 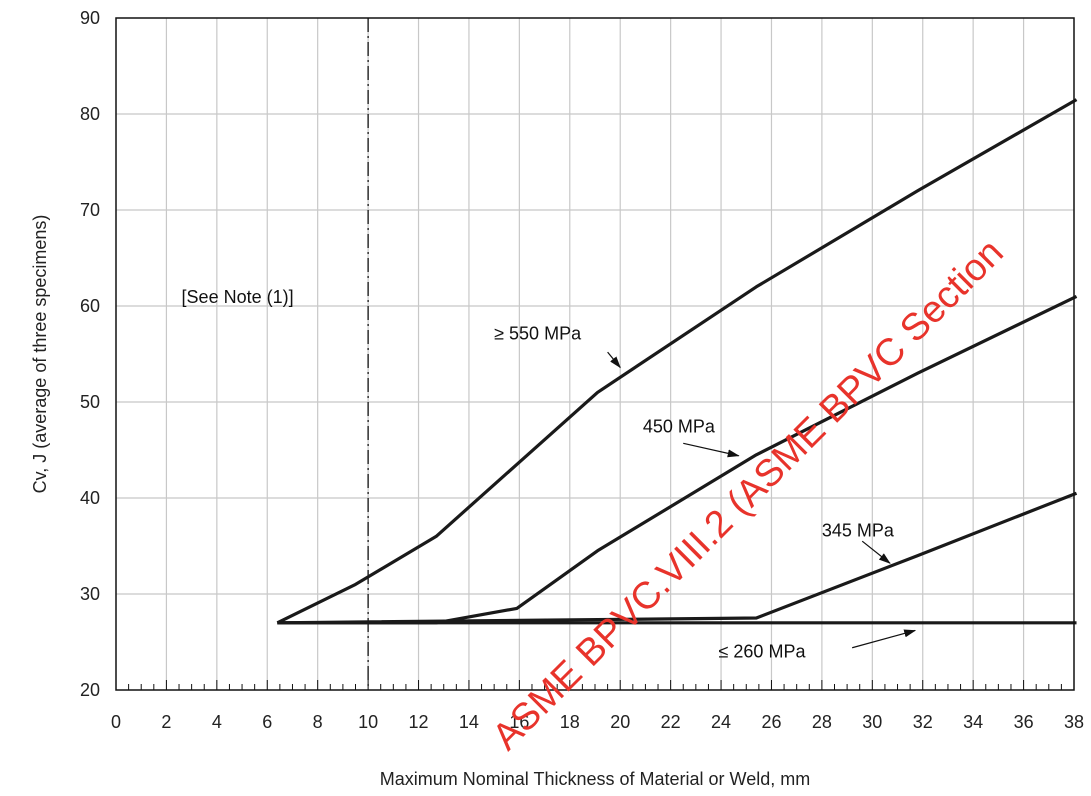 What do you see at coordinates (519, 722) in the screenshot?
I see `x-tick-label: 16` at bounding box center [519, 722].